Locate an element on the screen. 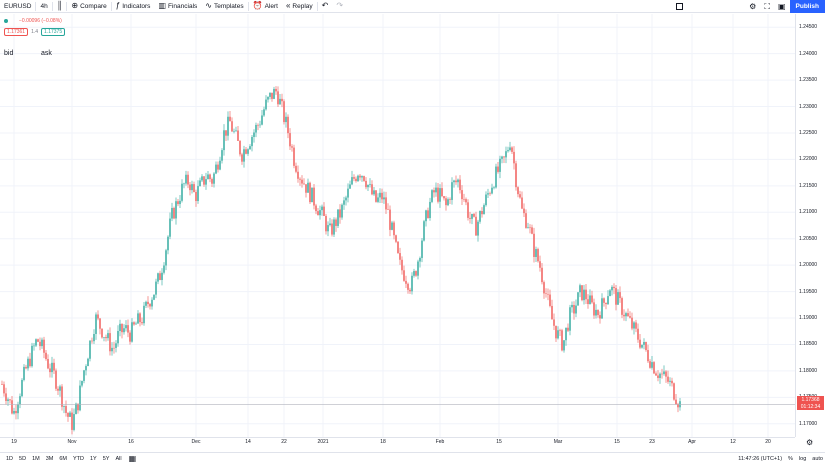 The width and height of the screenshot is (825, 464). range-button-ytd: YTD is located at coordinates (78, 458).